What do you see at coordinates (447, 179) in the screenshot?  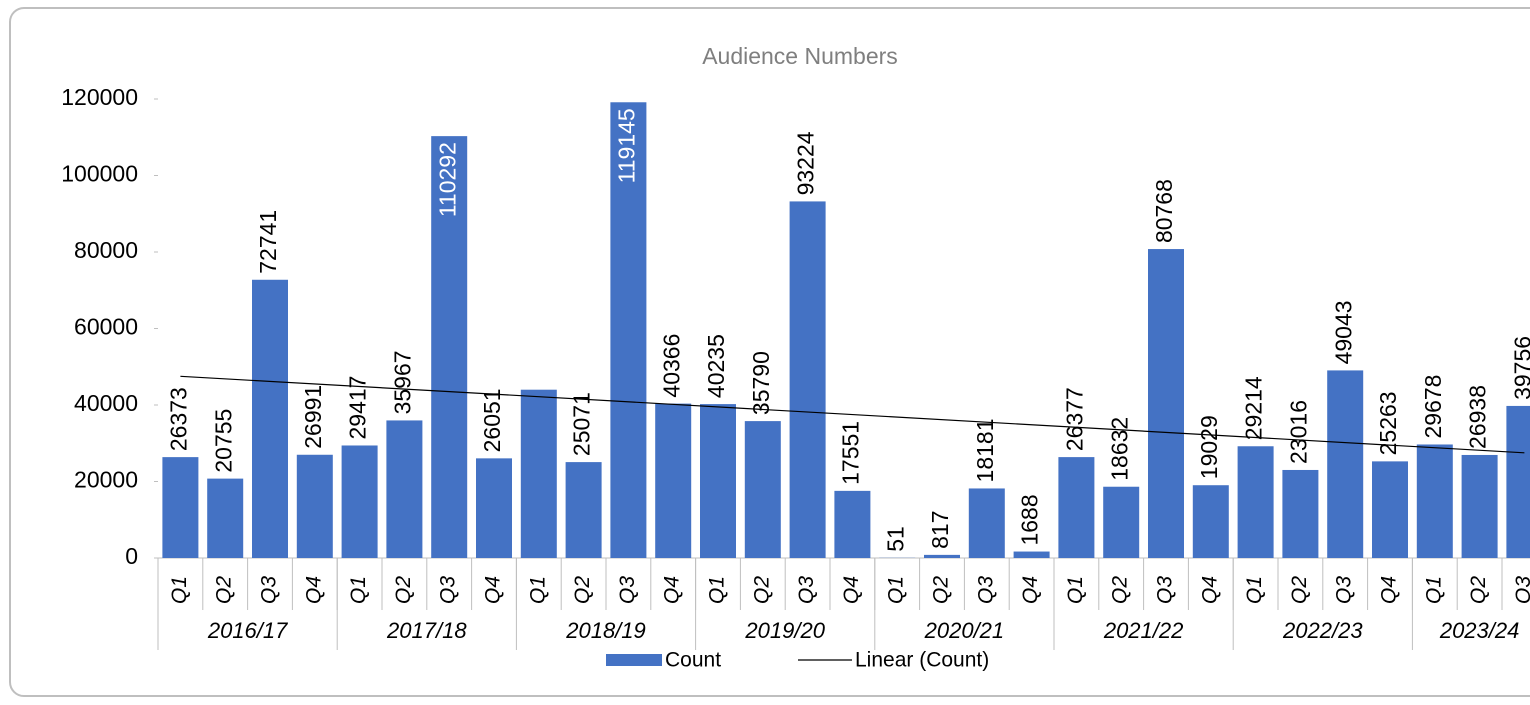 I see `data-label: 110292` at bounding box center [447, 179].